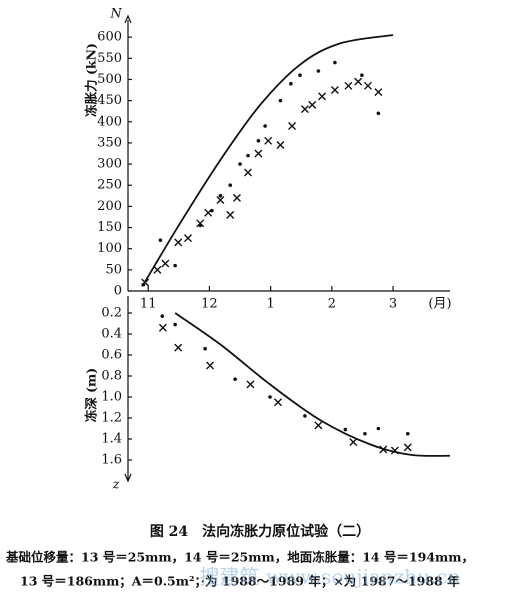  I want to click on y-tick-label: 600, so click(109, 37).